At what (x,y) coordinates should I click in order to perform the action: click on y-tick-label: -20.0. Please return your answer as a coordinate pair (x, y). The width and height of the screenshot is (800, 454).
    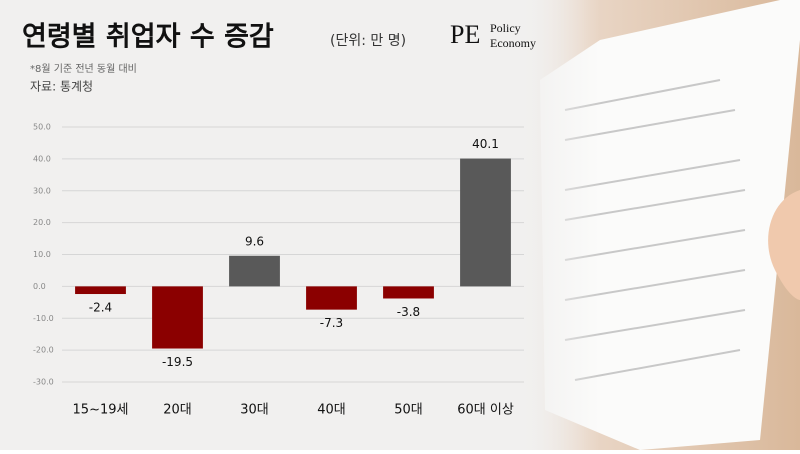
    Looking at the image, I should click on (43, 350).